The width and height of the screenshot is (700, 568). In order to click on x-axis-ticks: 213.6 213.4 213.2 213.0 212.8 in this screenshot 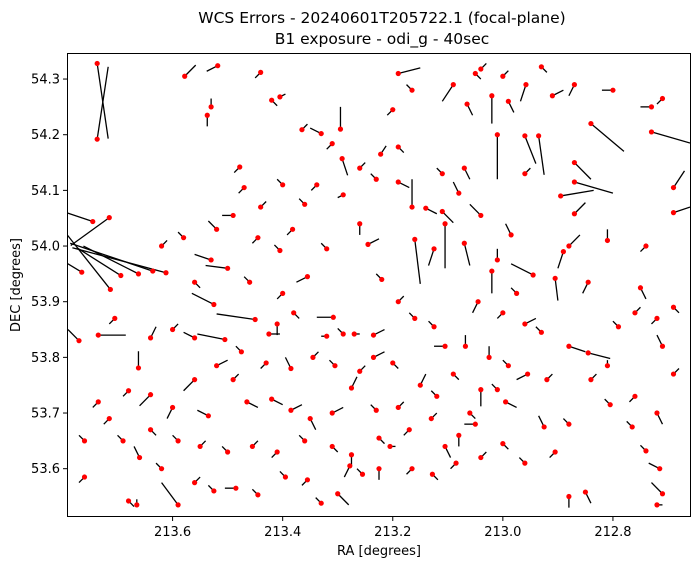, I will do `click(393, 528)`.